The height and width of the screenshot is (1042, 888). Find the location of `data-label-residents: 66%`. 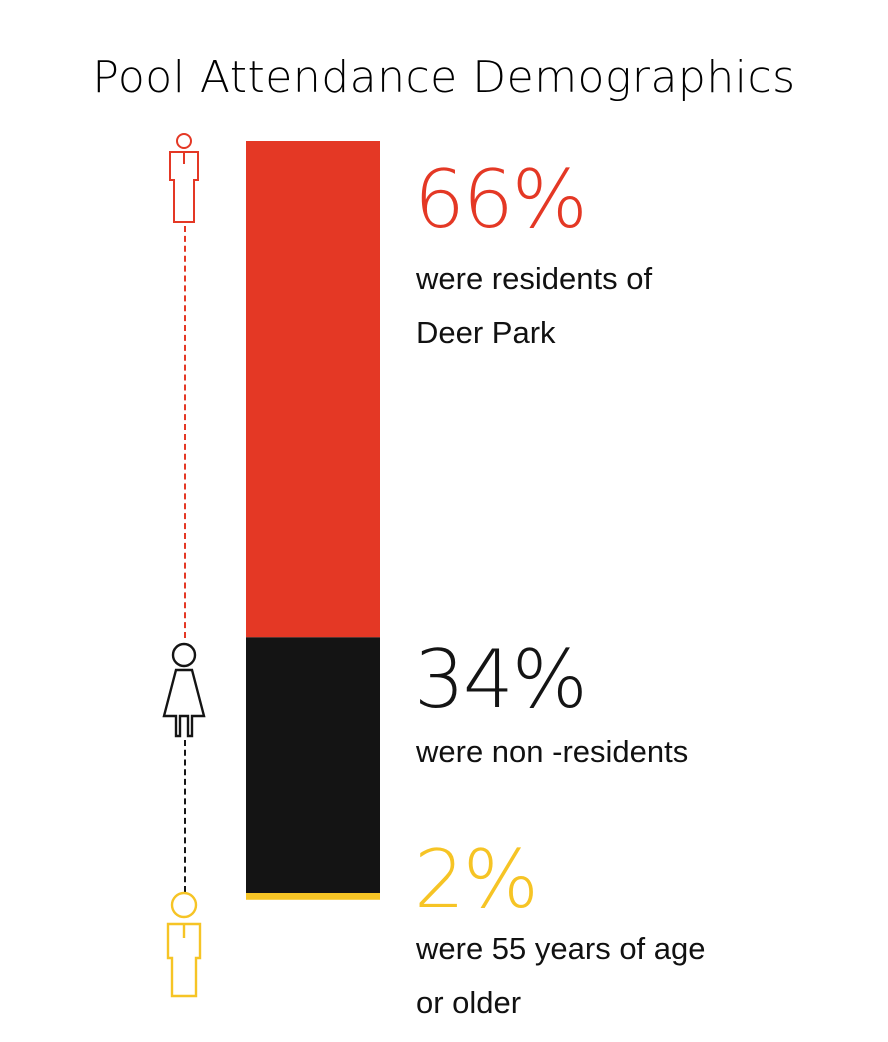

data-label-residents: 66% is located at coordinates (501, 199).